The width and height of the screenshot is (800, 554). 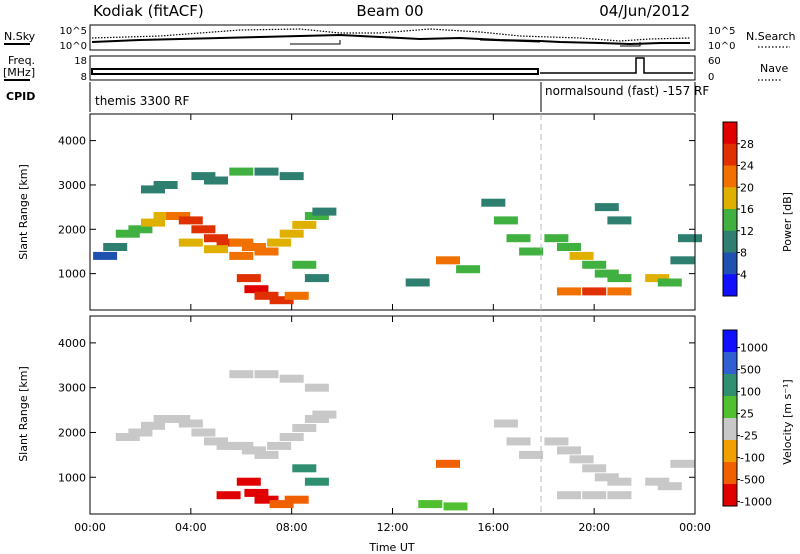 What do you see at coordinates (493, 527) in the screenshot?
I see `x-tick-label: 16:00` at bounding box center [493, 527].